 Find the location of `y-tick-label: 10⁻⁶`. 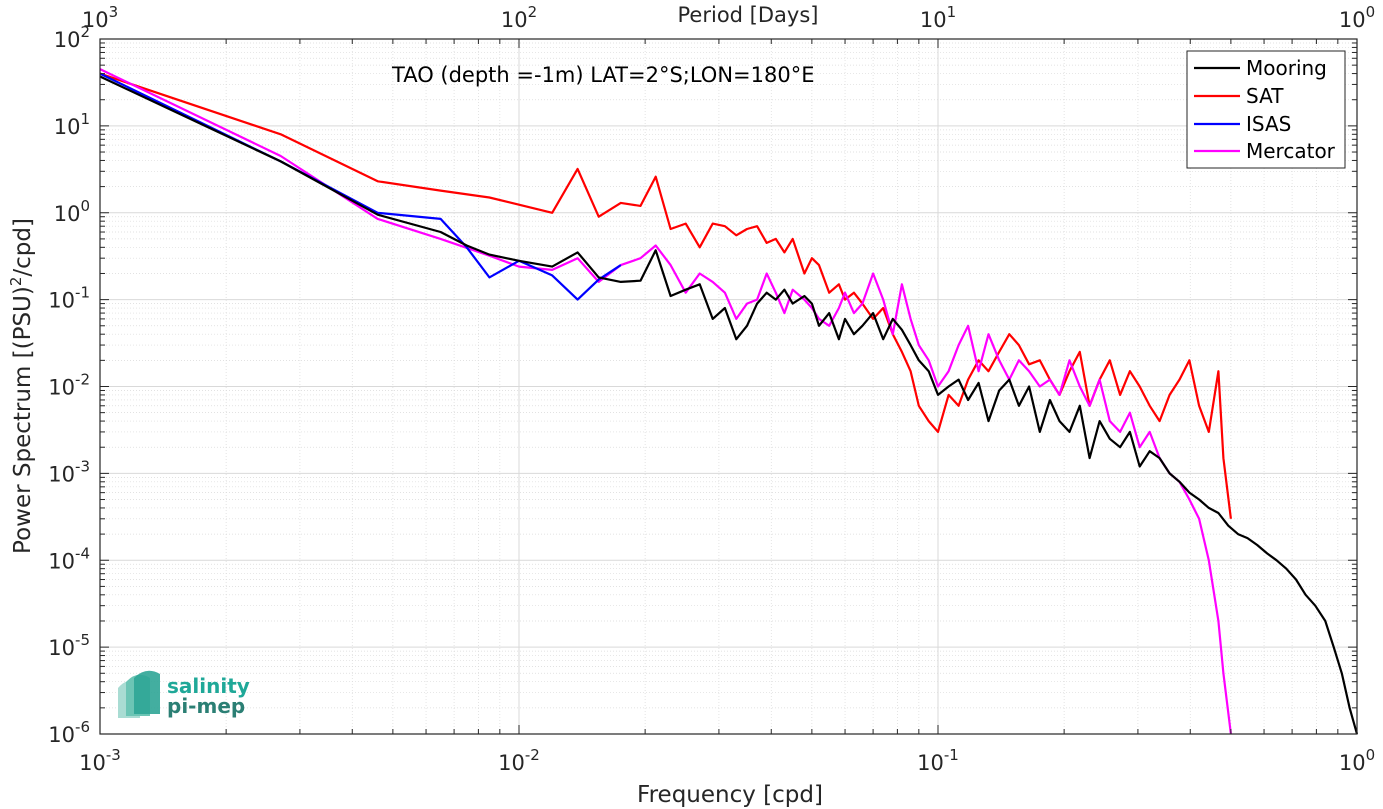

y-tick-label: 10⁻⁶ is located at coordinates (69, 732).